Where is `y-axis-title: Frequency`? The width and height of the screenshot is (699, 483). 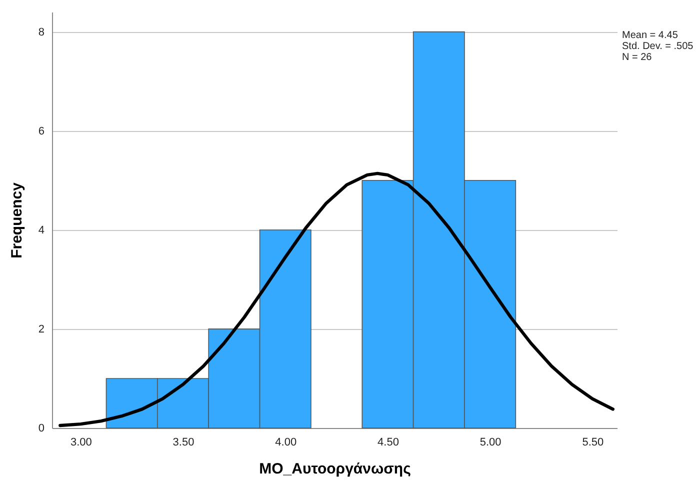 y-axis-title: Frequency is located at coordinates (17, 220).